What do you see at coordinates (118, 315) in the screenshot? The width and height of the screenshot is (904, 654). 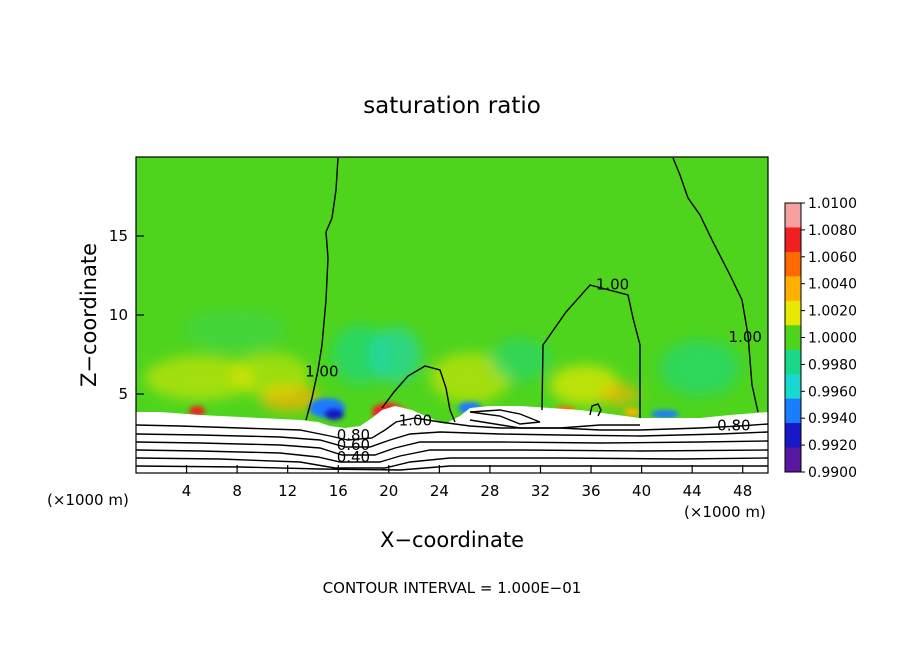 I see `y-tick-label: 10` at bounding box center [118, 315].